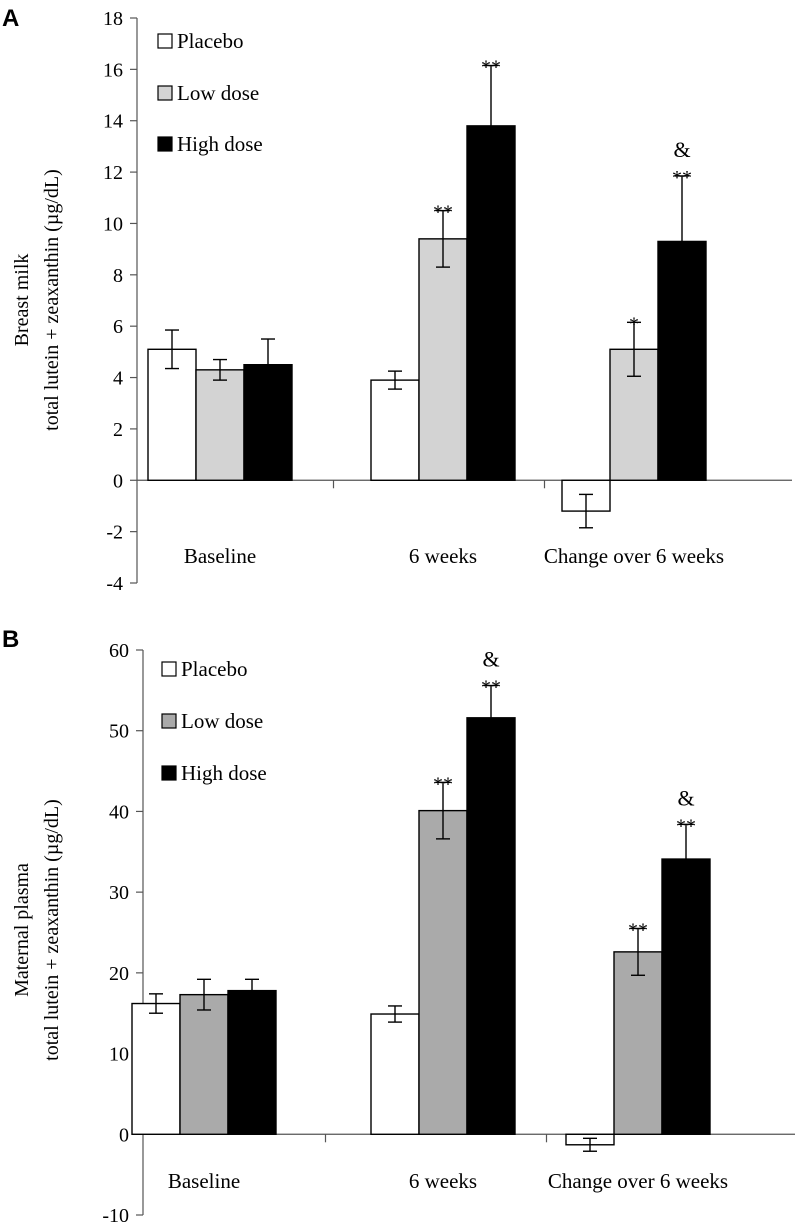  I want to click on y-tick-label: -4, so click(114, 584).